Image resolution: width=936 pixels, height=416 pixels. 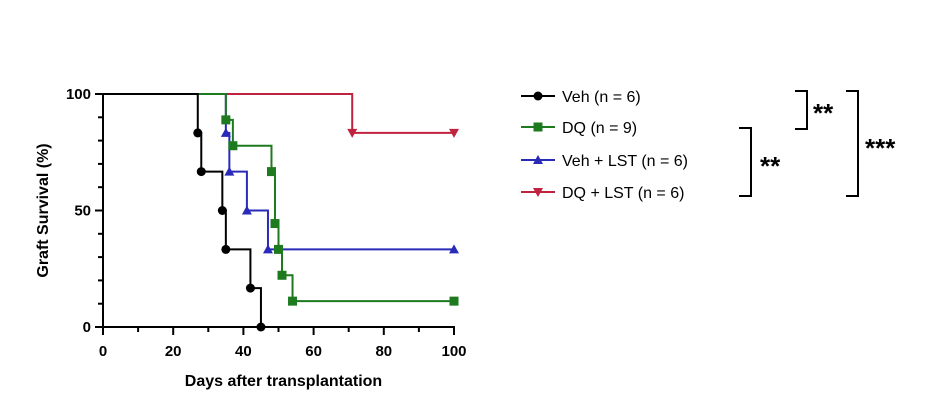 I want to click on x-tick-label: 20, so click(x=173, y=351).